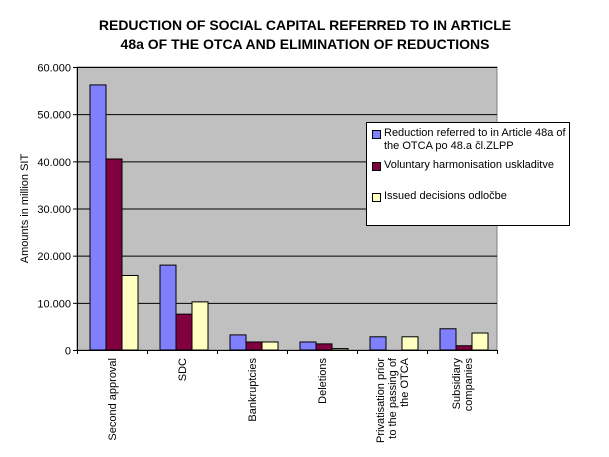  I want to click on y-tick-label: 10.000, so click(54, 304).